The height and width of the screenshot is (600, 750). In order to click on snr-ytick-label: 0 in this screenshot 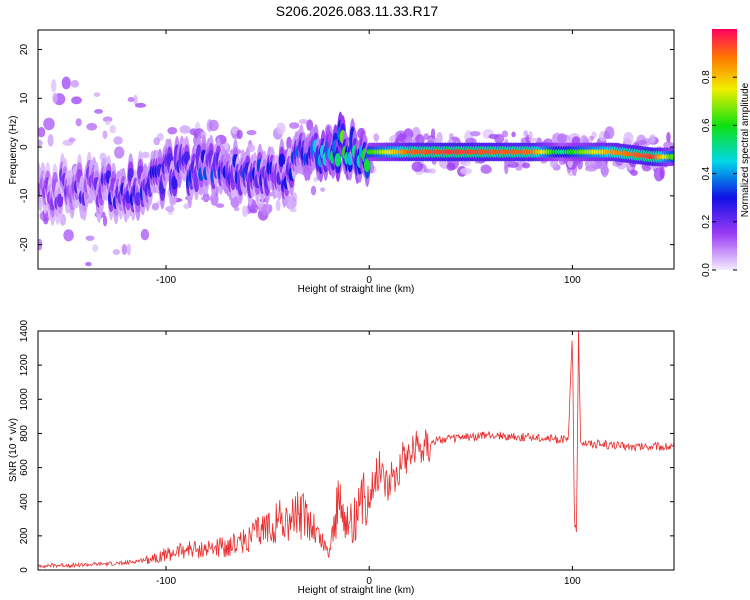, I will do `click(24, 570)`.